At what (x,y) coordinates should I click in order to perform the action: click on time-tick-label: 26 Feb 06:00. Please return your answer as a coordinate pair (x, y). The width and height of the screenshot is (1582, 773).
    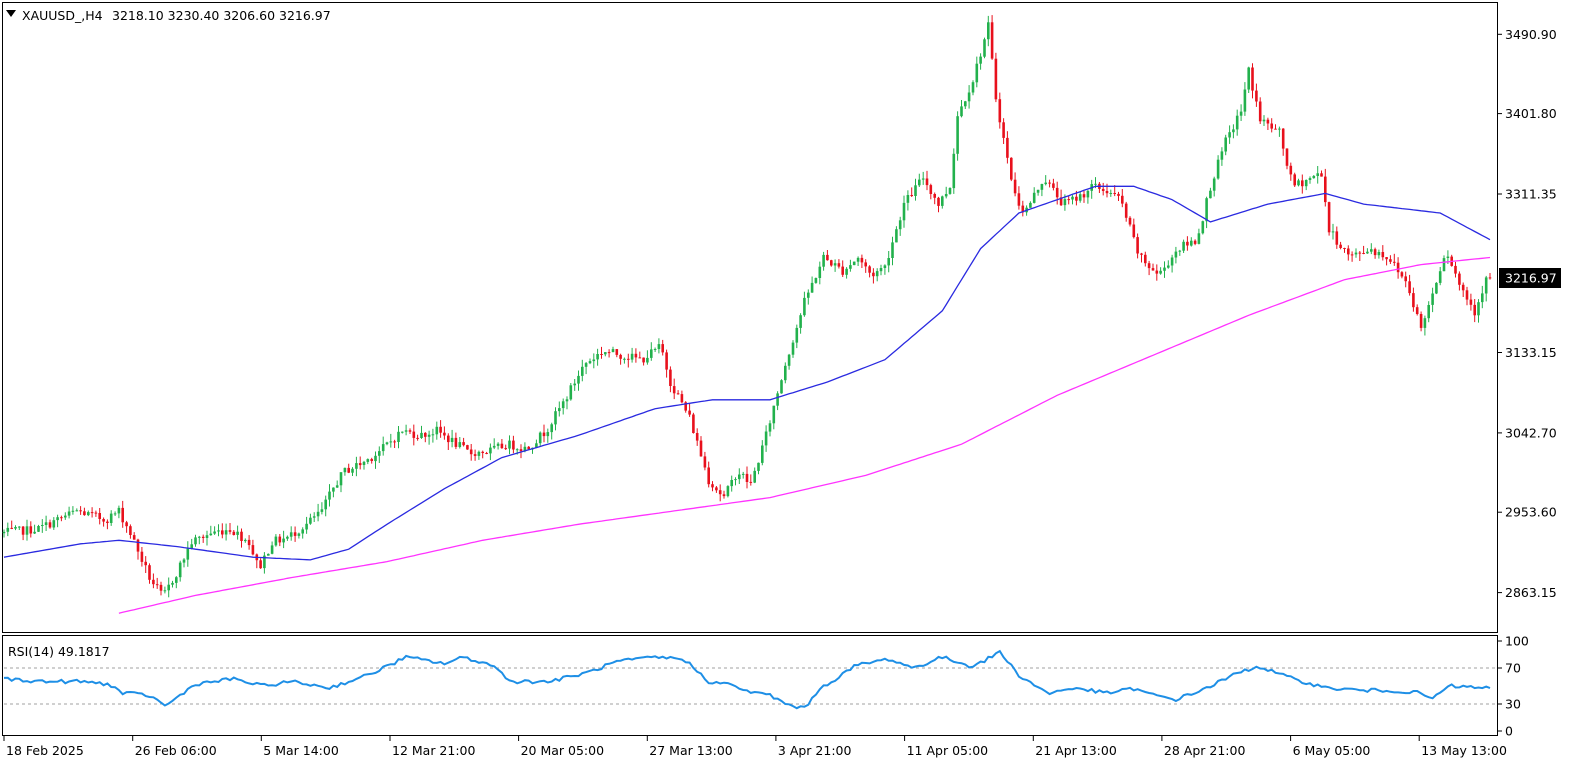
    Looking at the image, I should click on (176, 750).